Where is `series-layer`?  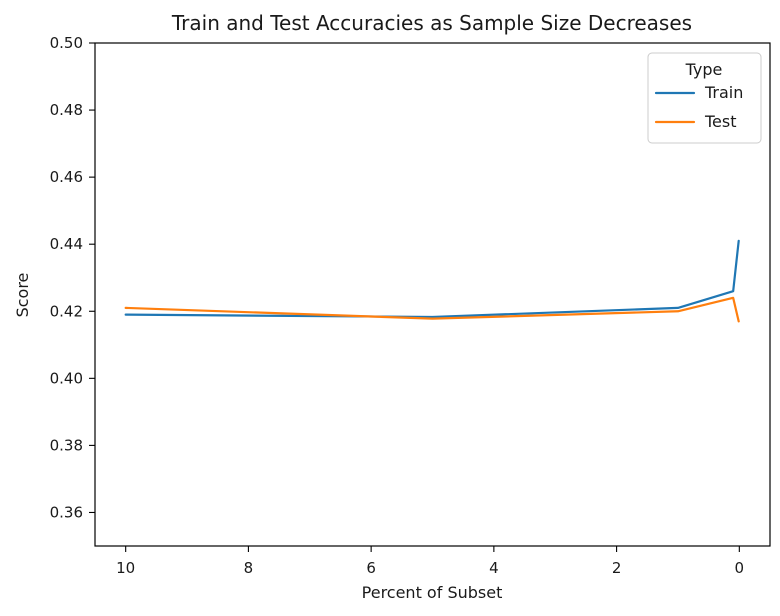
series-layer is located at coordinates (432, 281).